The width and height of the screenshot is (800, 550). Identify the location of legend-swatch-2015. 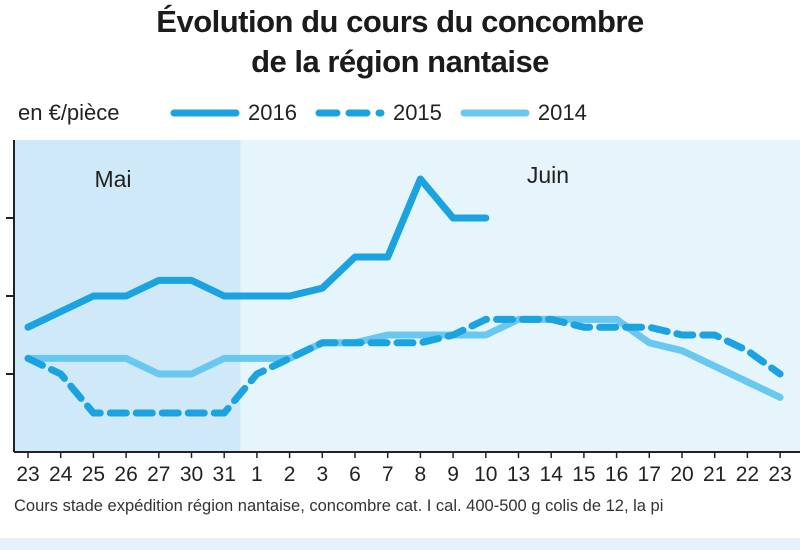
(350, 113).